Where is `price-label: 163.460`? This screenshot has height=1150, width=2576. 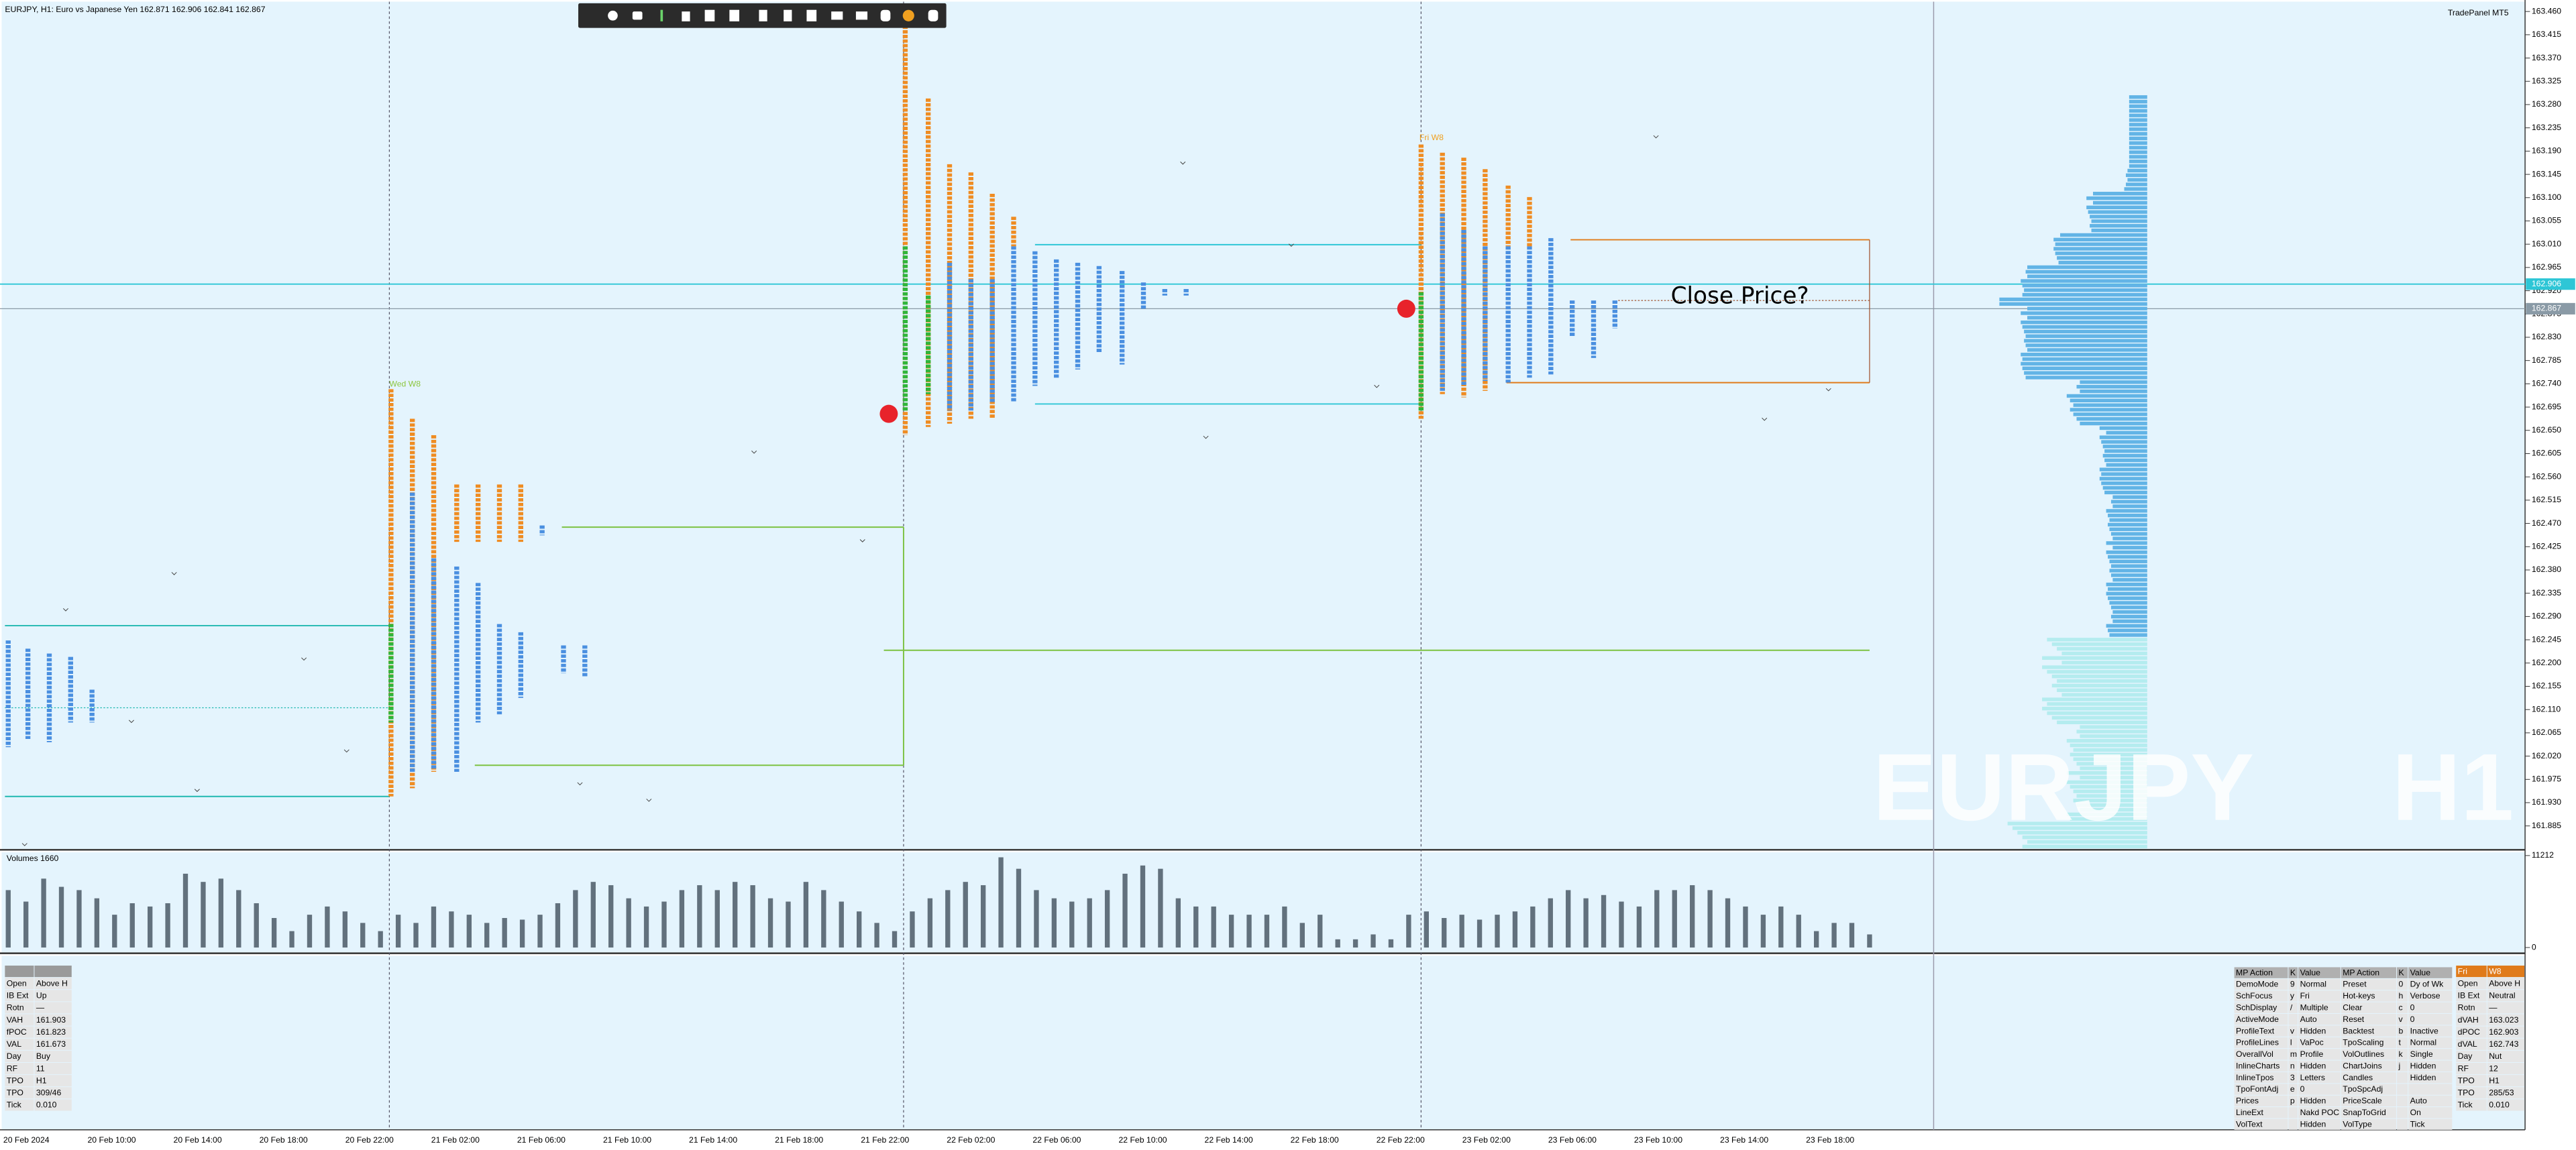
price-label: 163.460 is located at coordinates (2546, 10).